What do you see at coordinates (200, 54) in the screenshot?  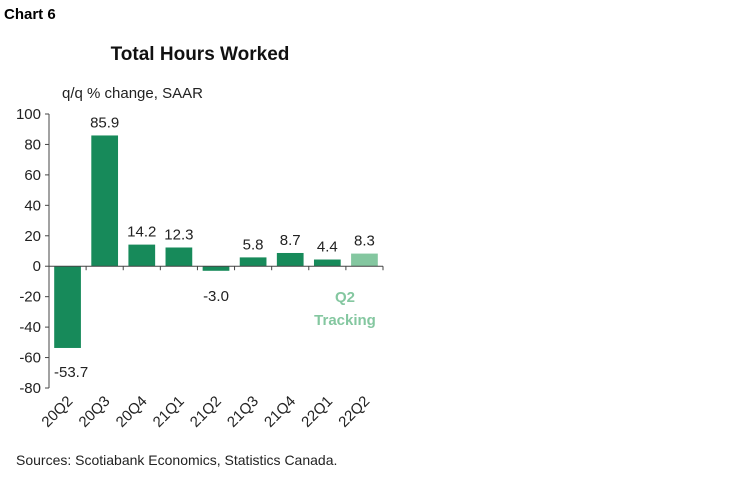 I see `chart-title: Total Hours Worked` at bounding box center [200, 54].